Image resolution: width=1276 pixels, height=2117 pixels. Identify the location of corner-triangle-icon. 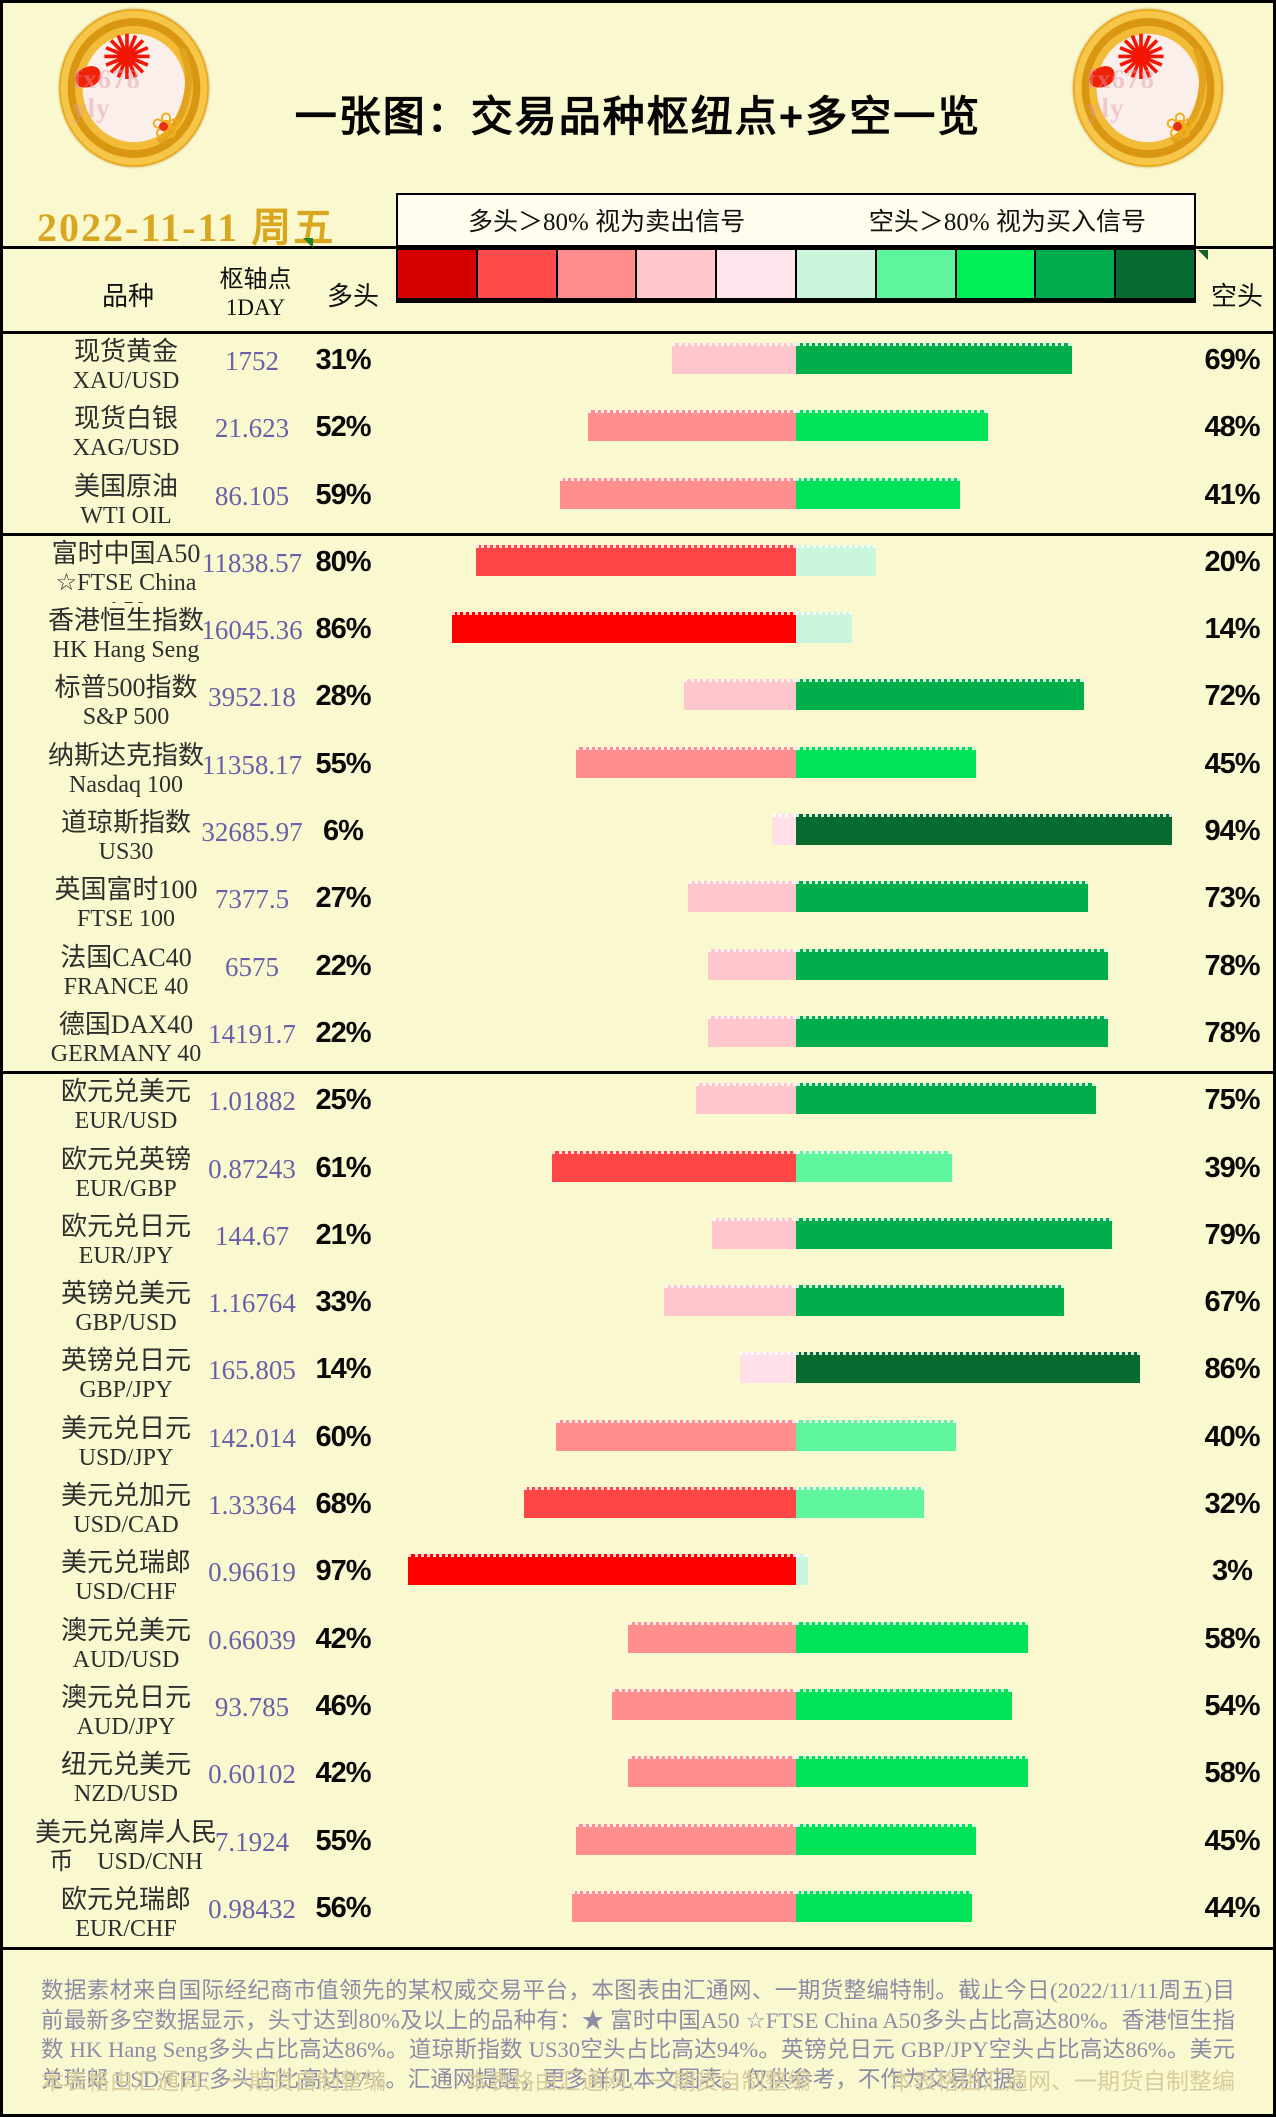
(1203, 255).